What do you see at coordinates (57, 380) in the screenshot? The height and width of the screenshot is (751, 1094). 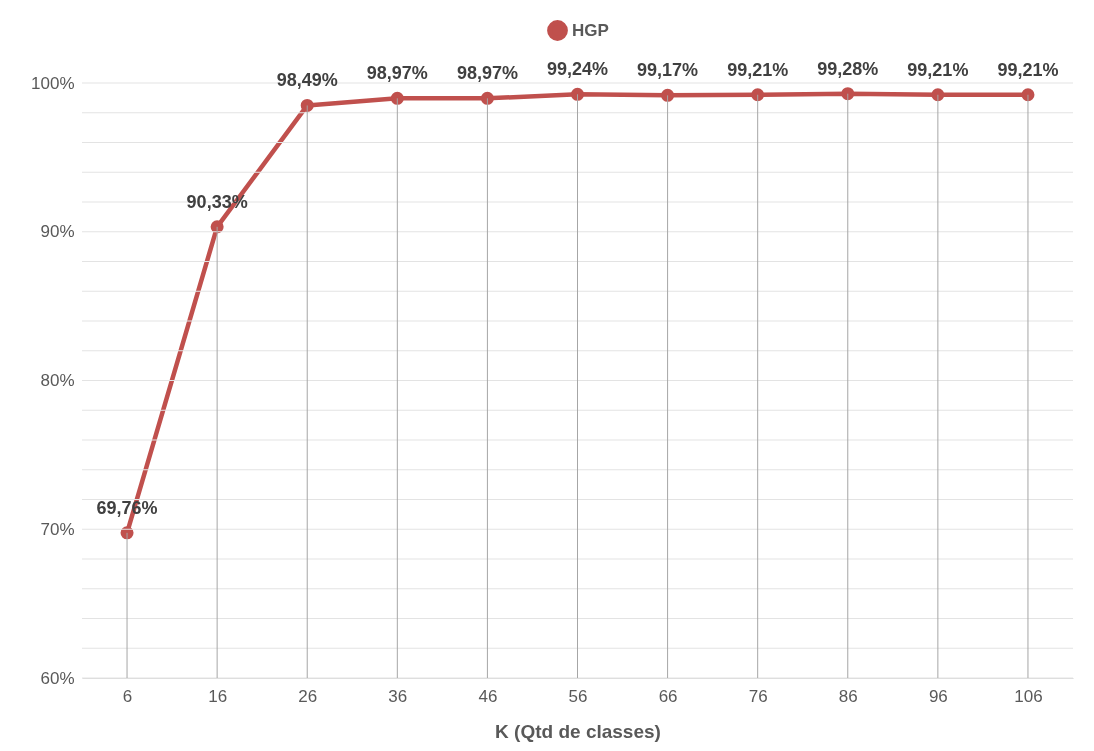 I see `y-tick-label: 80%` at bounding box center [57, 380].